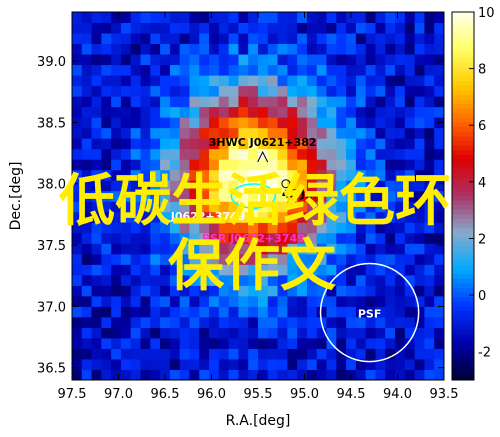  I want to click on colorbar-tick-label: 10, so click(486, 13).